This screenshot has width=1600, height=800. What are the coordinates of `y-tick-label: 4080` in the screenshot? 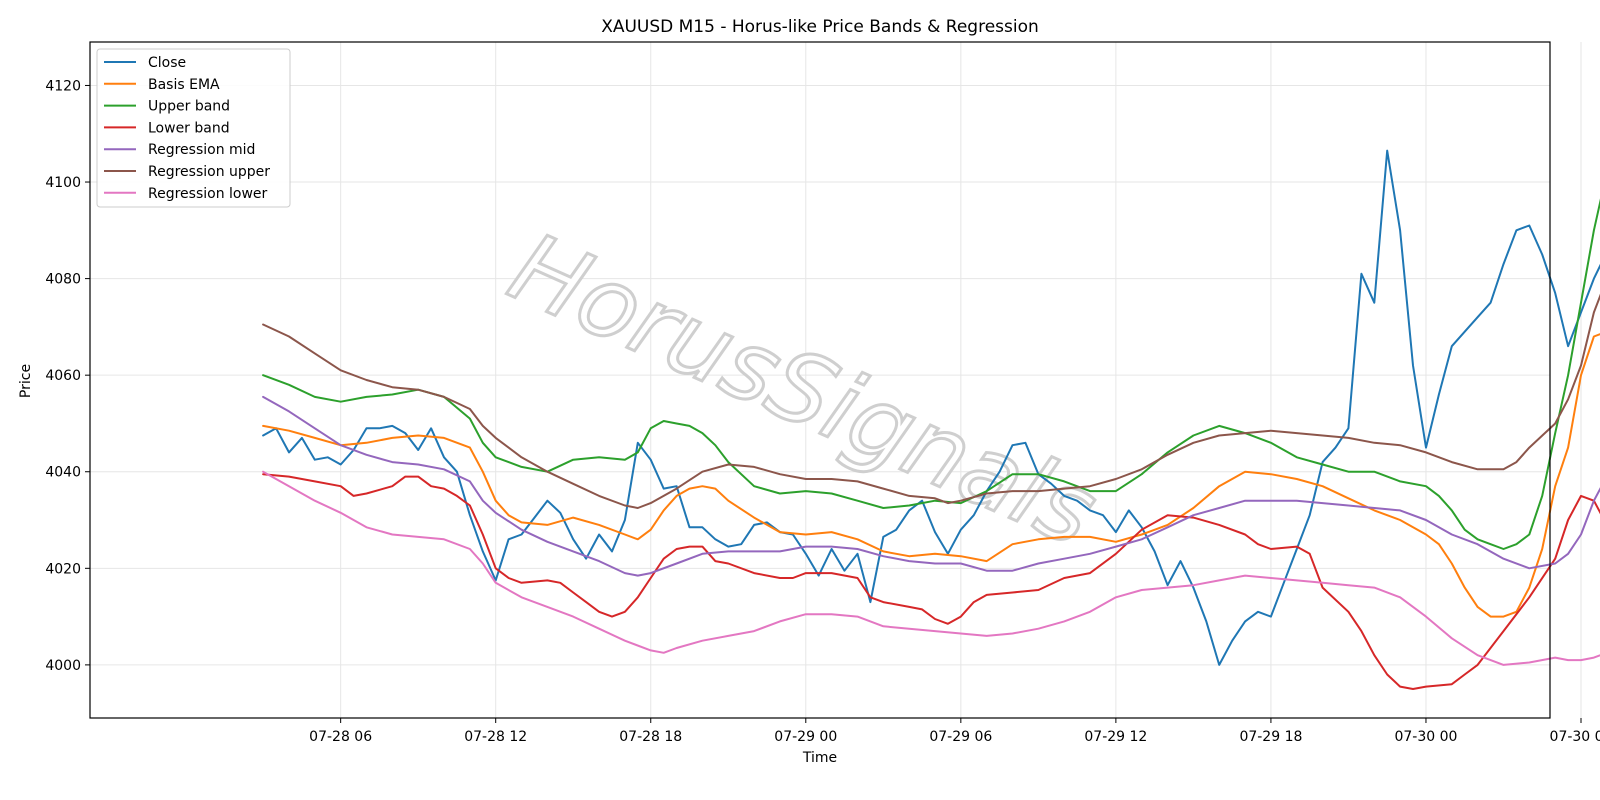 It's located at (63, 280).